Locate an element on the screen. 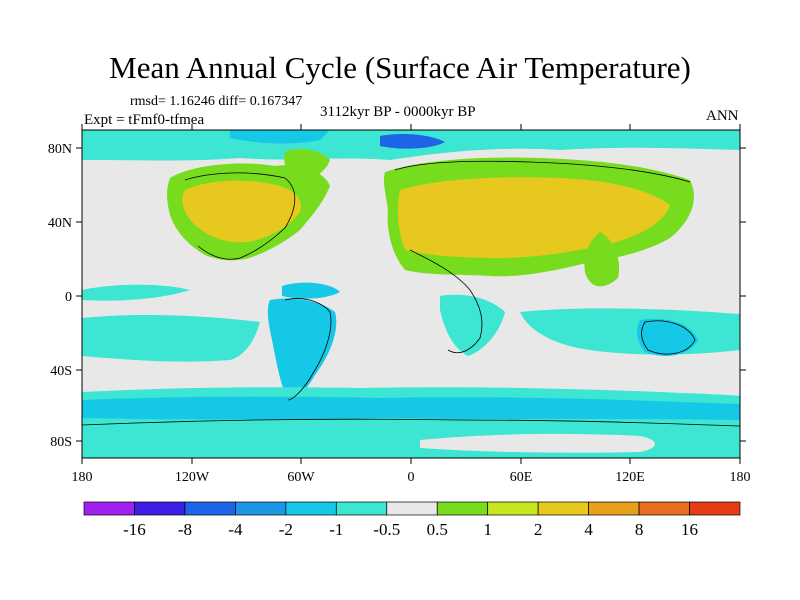  antarctic-neutral-patch is located at coordinates (537, 443).